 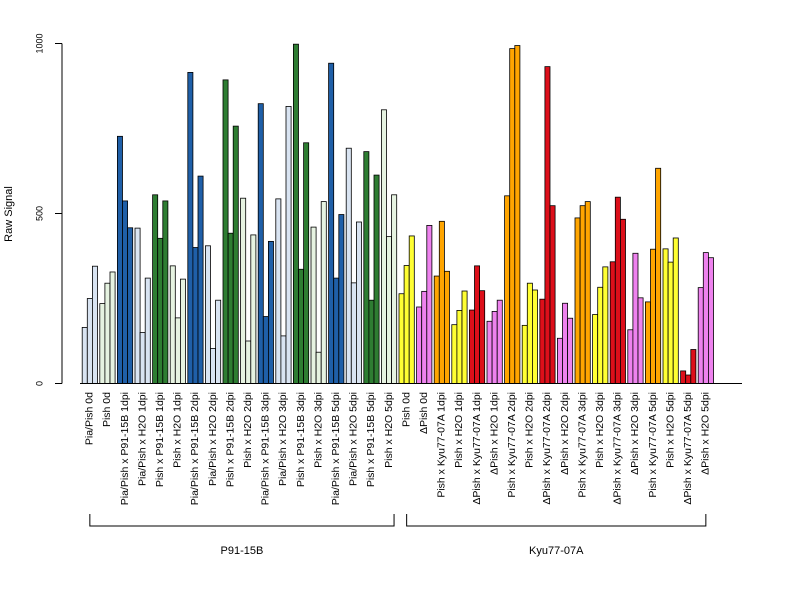 What do you see at coordinates (688, 448) in the screenshot?
I see `x-tick-label: ΔPish x Kyu77-07A 5dpi` at bounding box center [688, 448].